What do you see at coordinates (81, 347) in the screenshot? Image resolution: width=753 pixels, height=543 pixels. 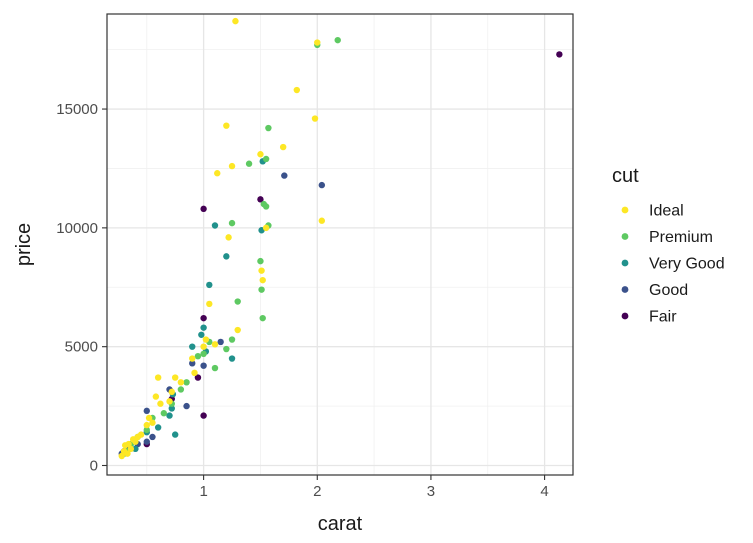 I see `y-tick-label: 5000` at bounding box center [81, 347].